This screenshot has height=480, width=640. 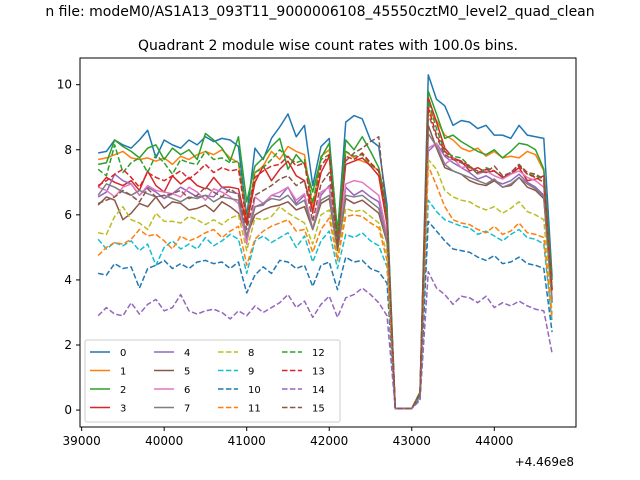 What do you see at coordinates (64, 85) in the screenshot?
I see `y-tick-label: 10` at bounding box center [64, 85].